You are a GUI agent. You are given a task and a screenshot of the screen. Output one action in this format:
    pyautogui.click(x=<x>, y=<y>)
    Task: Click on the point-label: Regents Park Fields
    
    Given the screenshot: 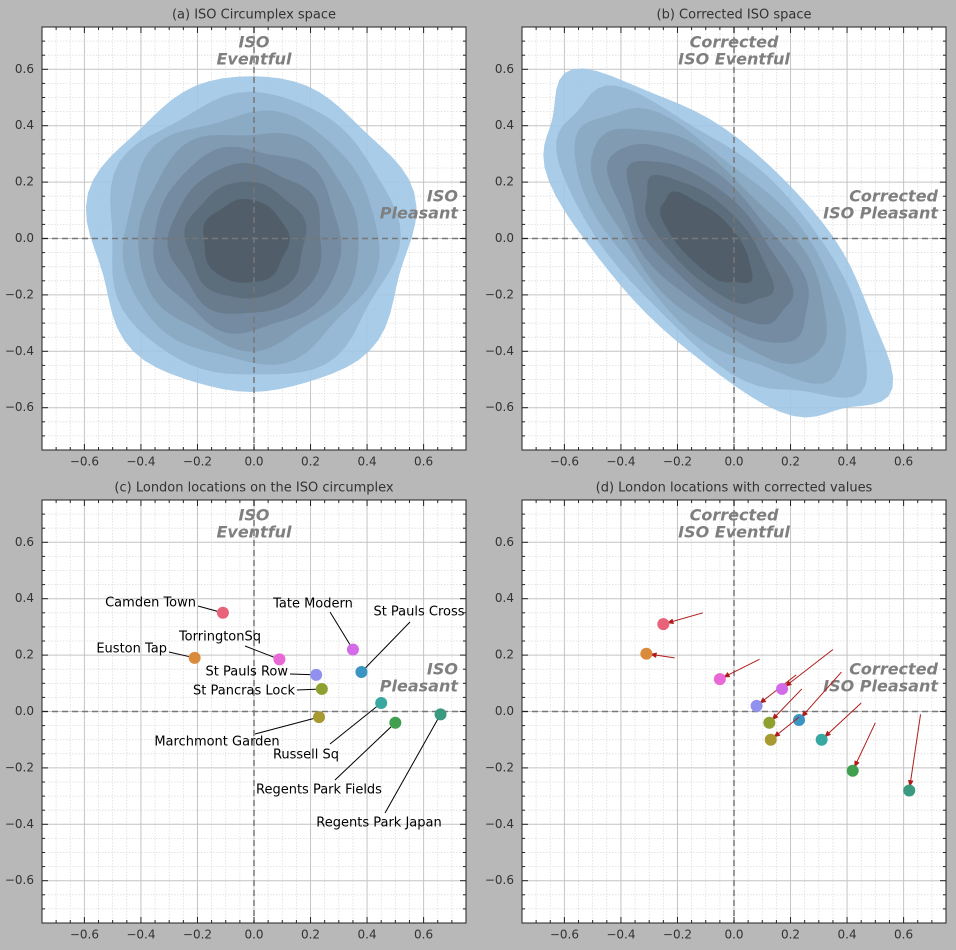 What is the action you would take?
    pyautogui.click(x=319, y=790)
    